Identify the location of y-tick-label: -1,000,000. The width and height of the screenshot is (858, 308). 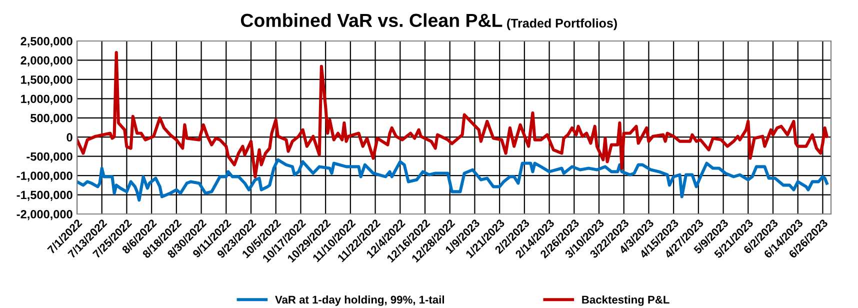
(44, 177).